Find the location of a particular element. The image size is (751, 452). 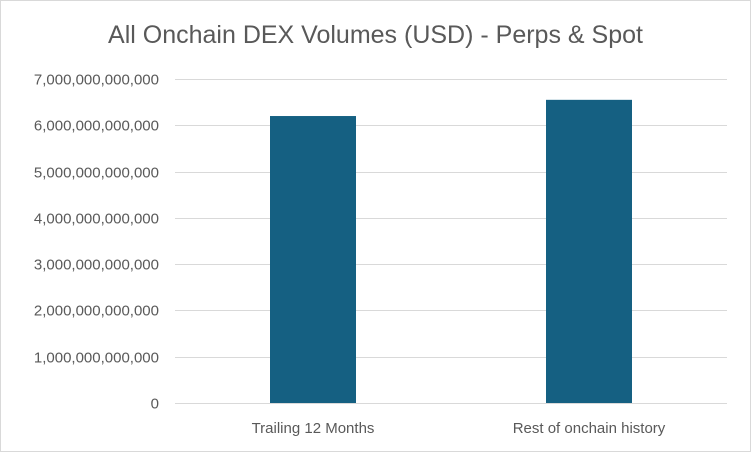

x-tick-label: Rest of onchain history is located at coordinates (589, 428).